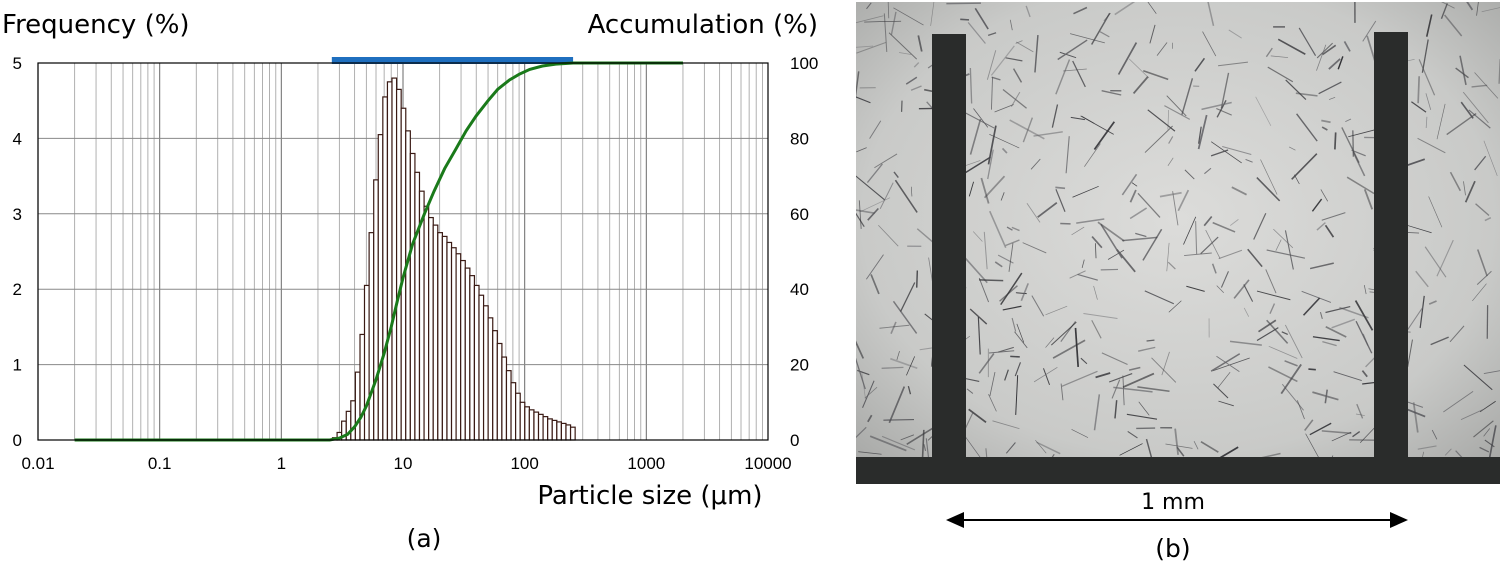  I want to click on y-right-tick-label: 60, so click(799, 214).